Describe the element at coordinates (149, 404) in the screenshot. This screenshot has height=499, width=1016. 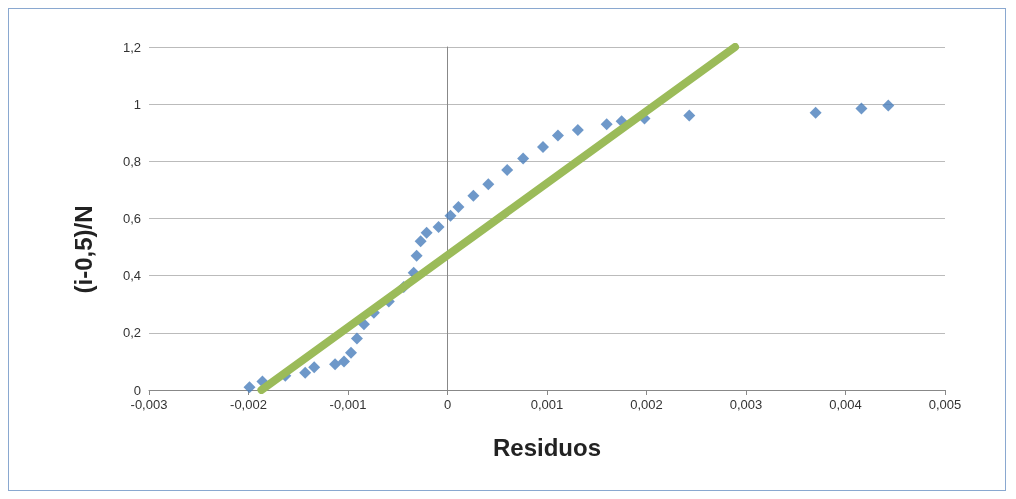
I see `x-tick-label: -0,003` at that location.